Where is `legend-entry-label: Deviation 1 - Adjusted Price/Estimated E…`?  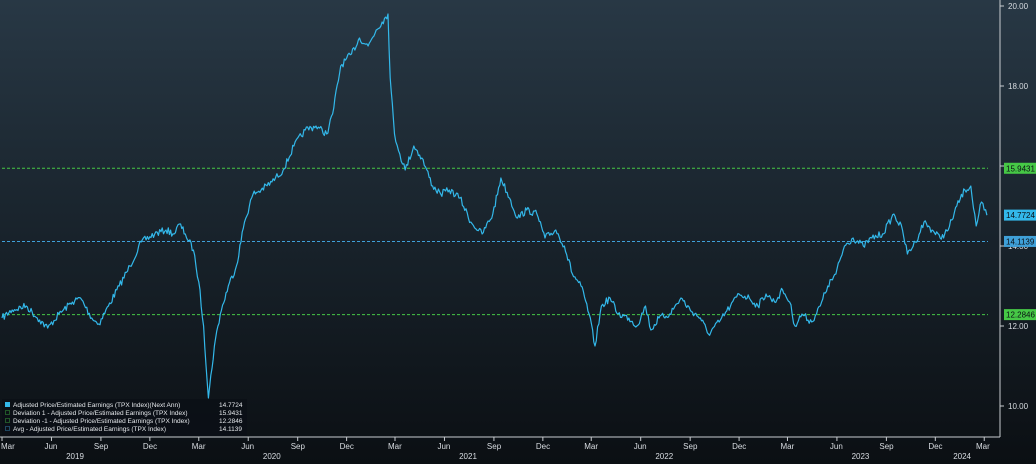
legend-entry-label: Deviation 1 - Adjusted Price/Estimated E… is located at coordinates (100, 413).